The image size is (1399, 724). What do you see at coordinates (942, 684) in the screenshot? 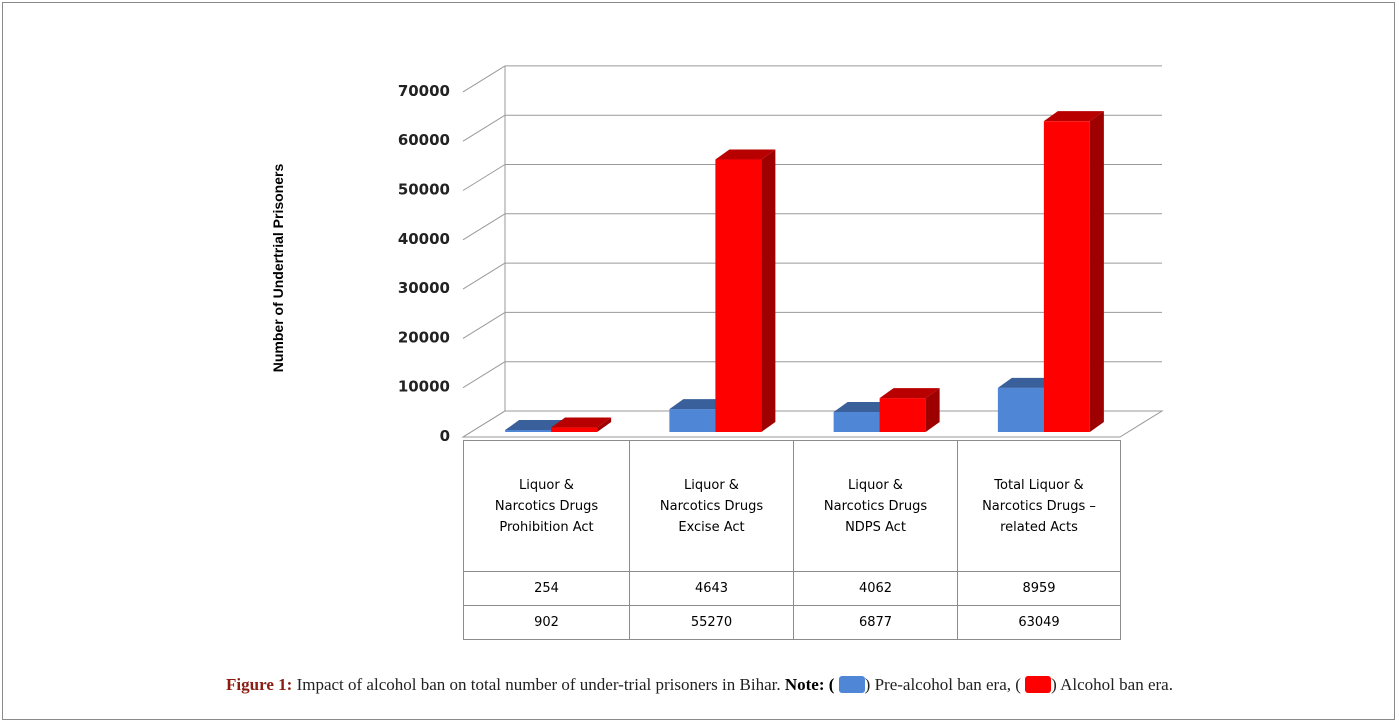
I see `legend-text-pre-ban: ) Pre-alcohol ban era, (` at bounding box center [942, 684].